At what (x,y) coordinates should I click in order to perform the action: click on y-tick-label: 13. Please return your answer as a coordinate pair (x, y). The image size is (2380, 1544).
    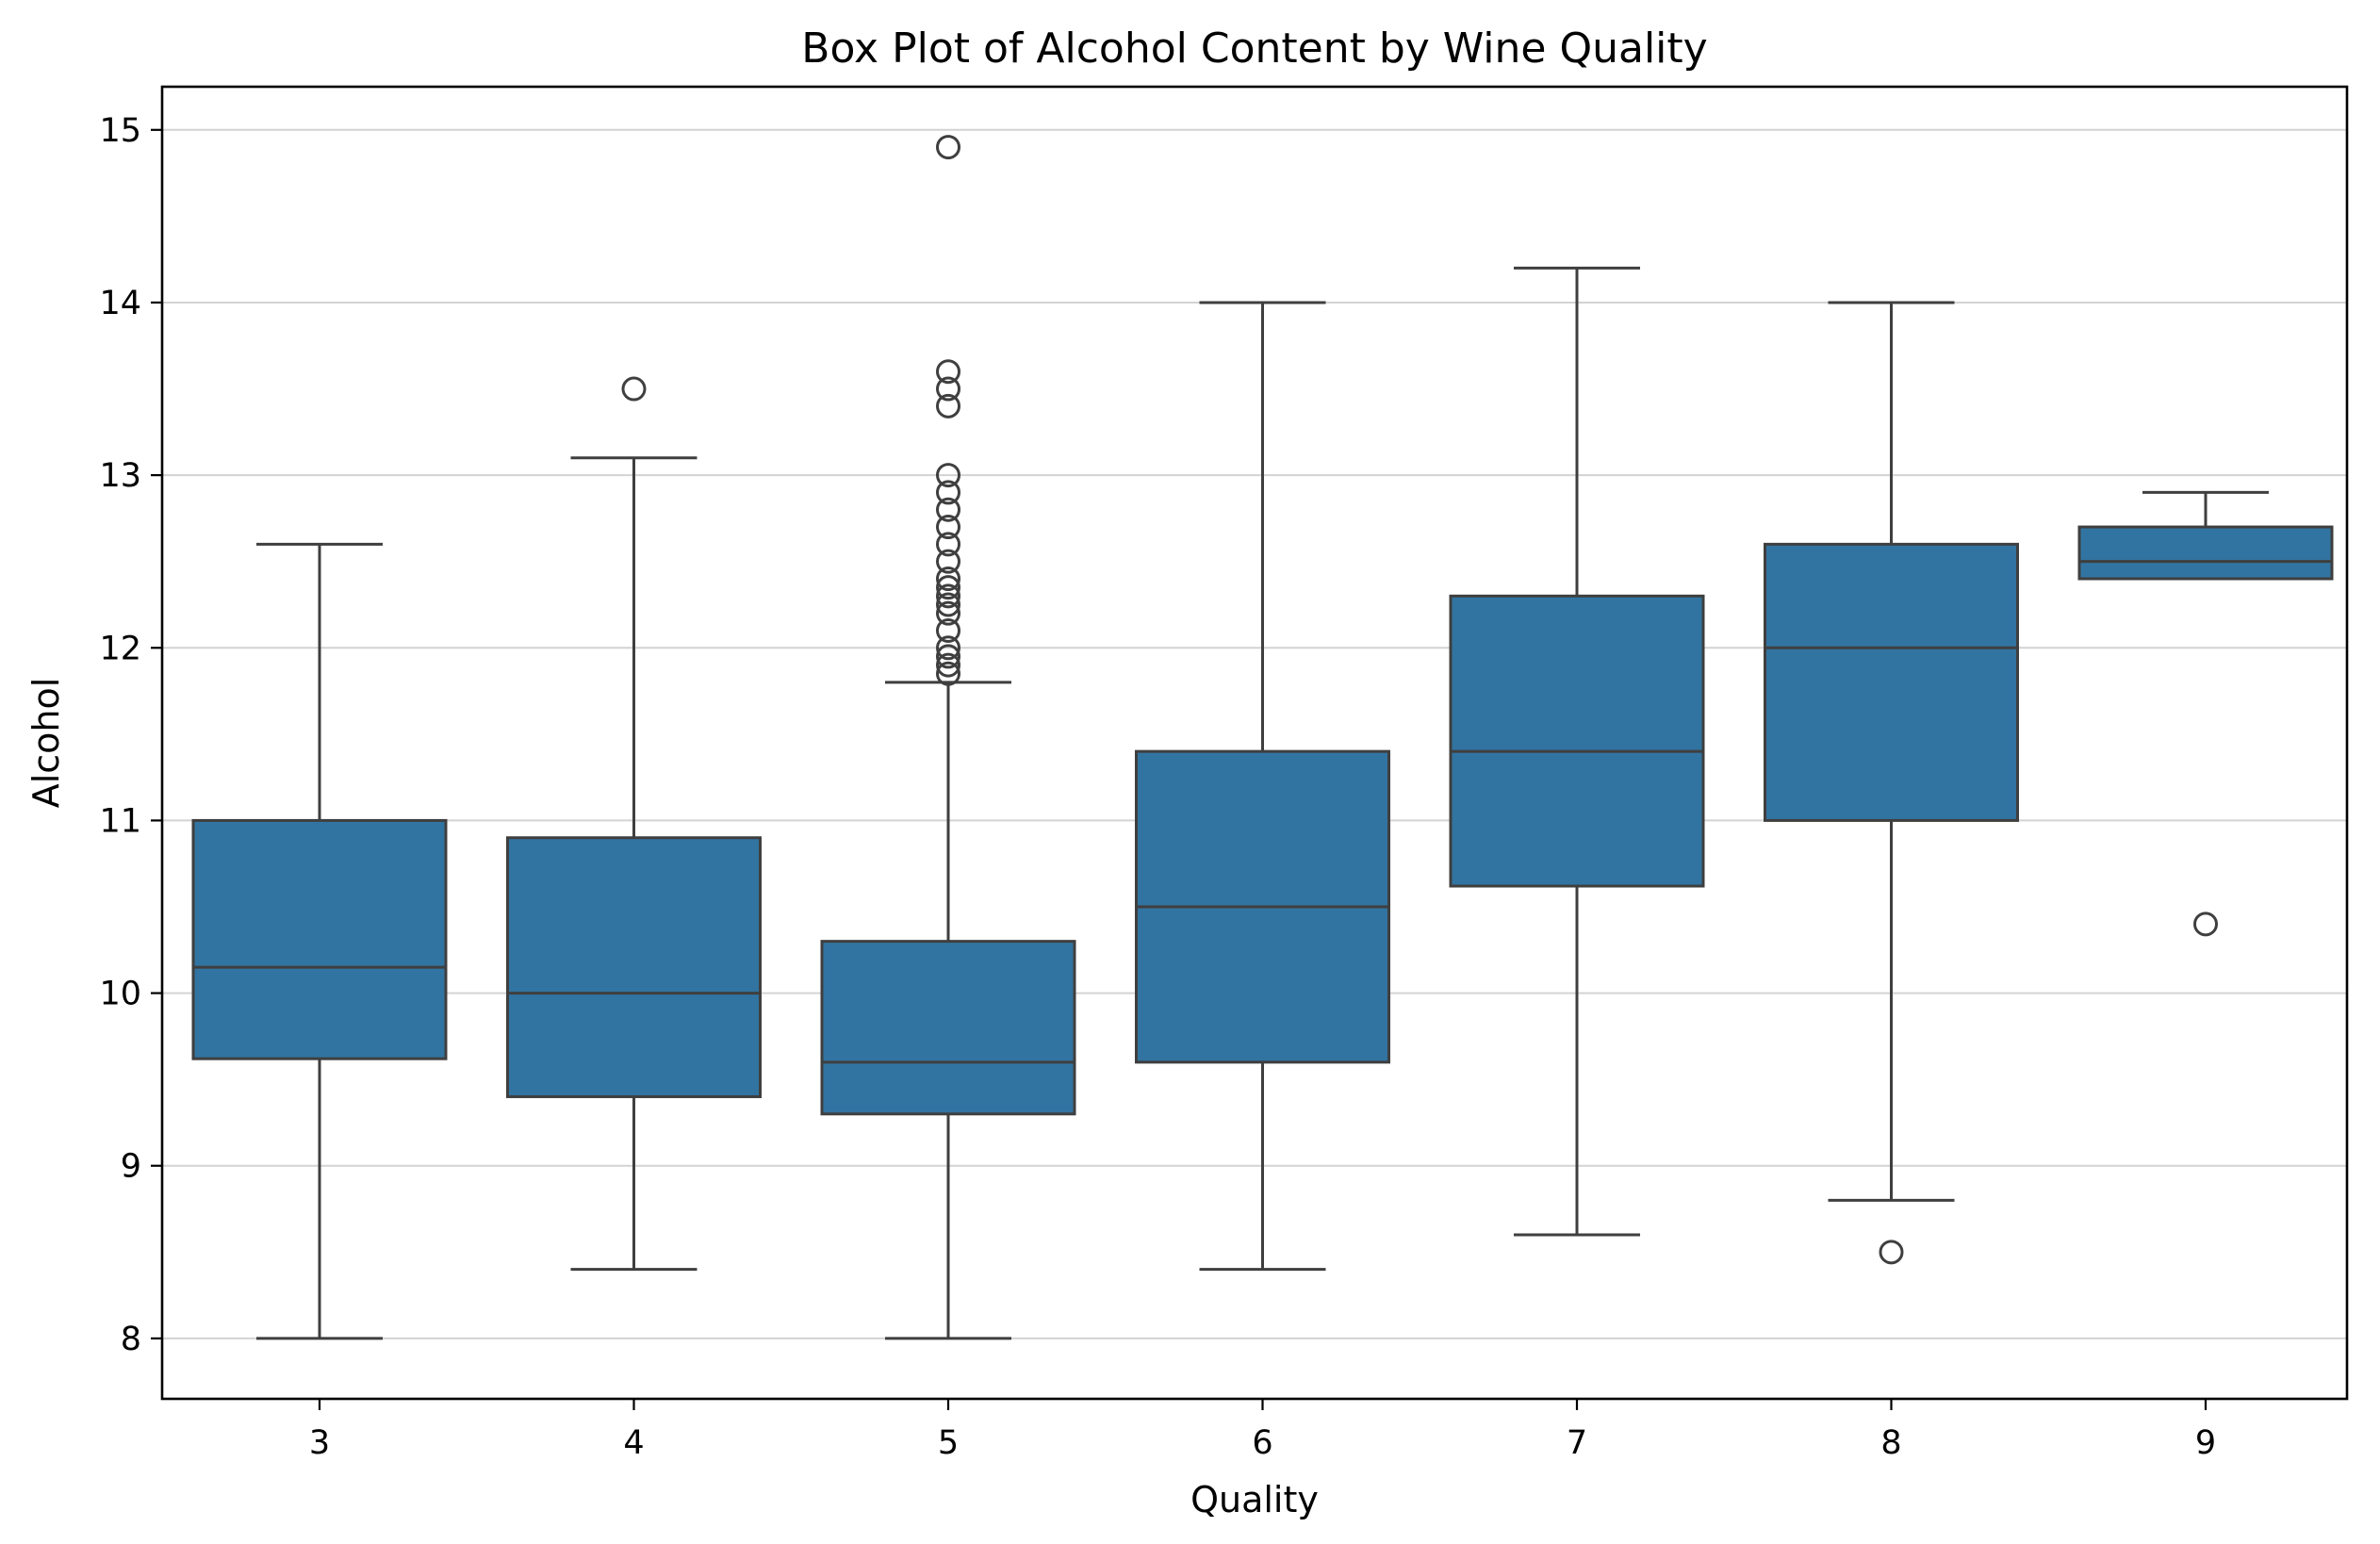
    Looking at the image, I should click on (120, 476).